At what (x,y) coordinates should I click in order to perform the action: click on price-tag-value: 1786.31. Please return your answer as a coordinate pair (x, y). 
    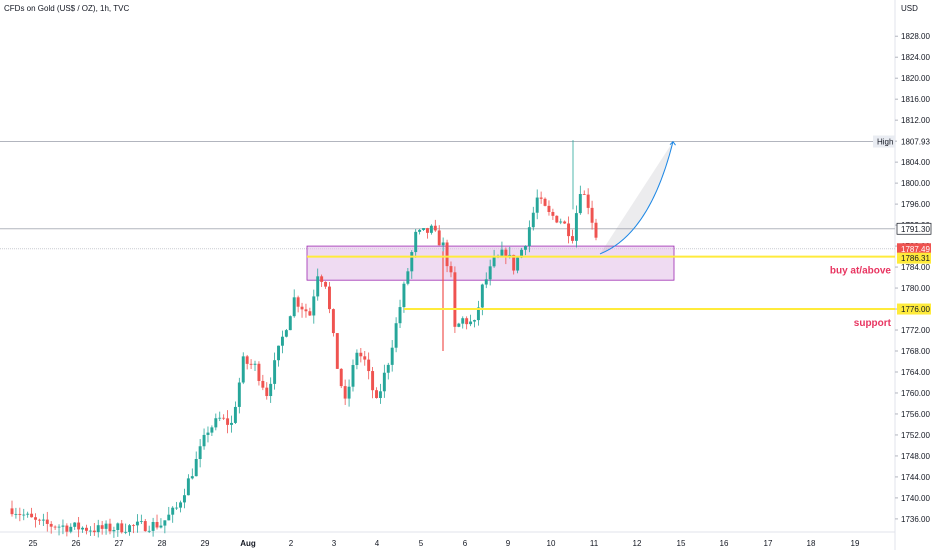
    Looking at the image, I should click on (915, 258).